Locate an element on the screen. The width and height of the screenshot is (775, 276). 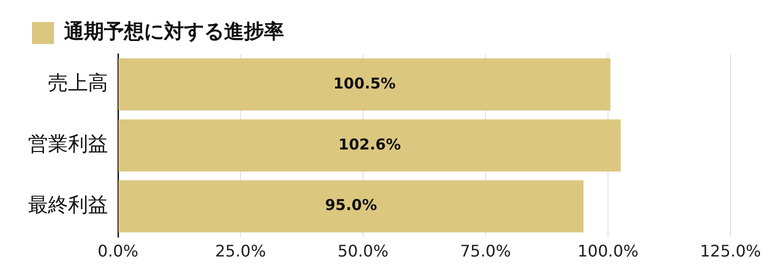
data-label: 102.6% is located at coordinates (369, 144).